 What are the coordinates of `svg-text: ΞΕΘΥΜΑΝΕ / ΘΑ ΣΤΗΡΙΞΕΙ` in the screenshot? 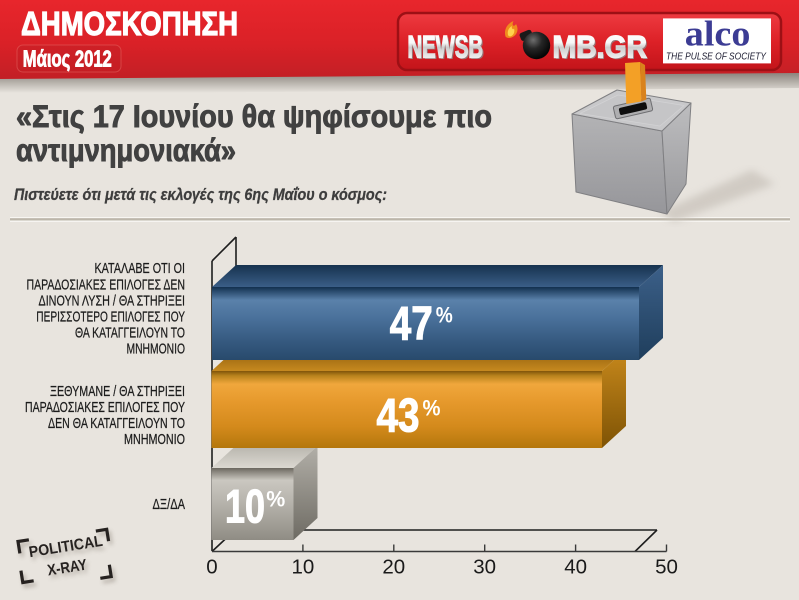 It's located at (117, 391).